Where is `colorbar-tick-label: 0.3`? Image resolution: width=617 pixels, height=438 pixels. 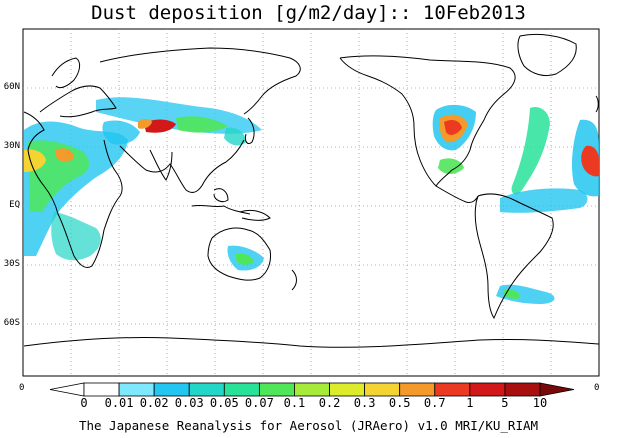
colorbar-tick-label: 0.3 is located at coordinates (364, 403).